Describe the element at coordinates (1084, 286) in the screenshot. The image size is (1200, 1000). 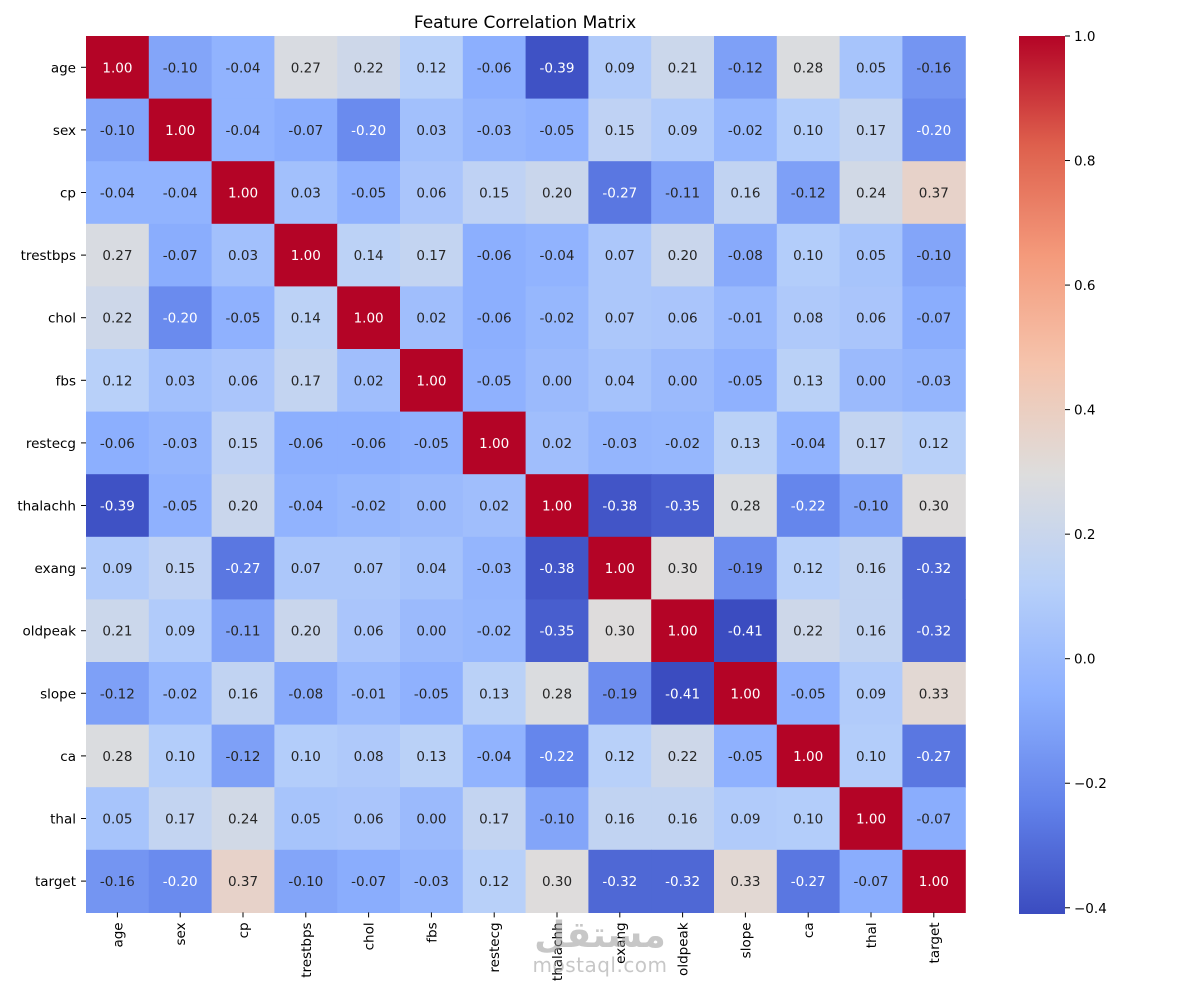
I see `colorbar-tick-label: 0.6` at that location.